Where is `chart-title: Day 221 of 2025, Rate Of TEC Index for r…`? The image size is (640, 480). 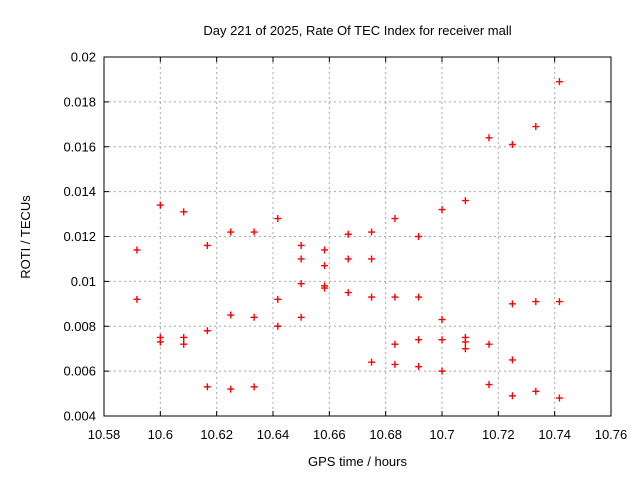 chart-title: Day 221 of 2025, Rate Of TEC Index for r… is located at coordinates (357, 30).